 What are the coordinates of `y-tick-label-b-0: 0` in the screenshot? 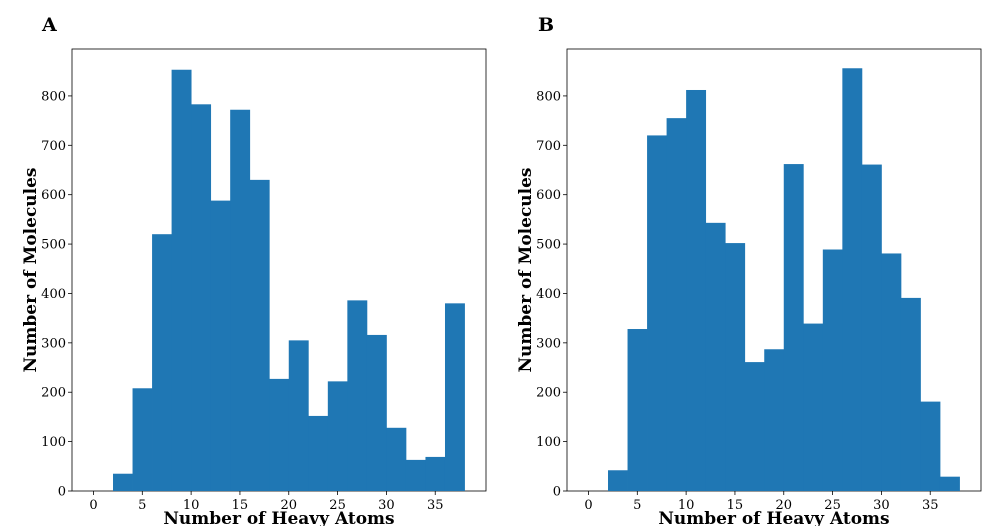 It's located at (557, 492).